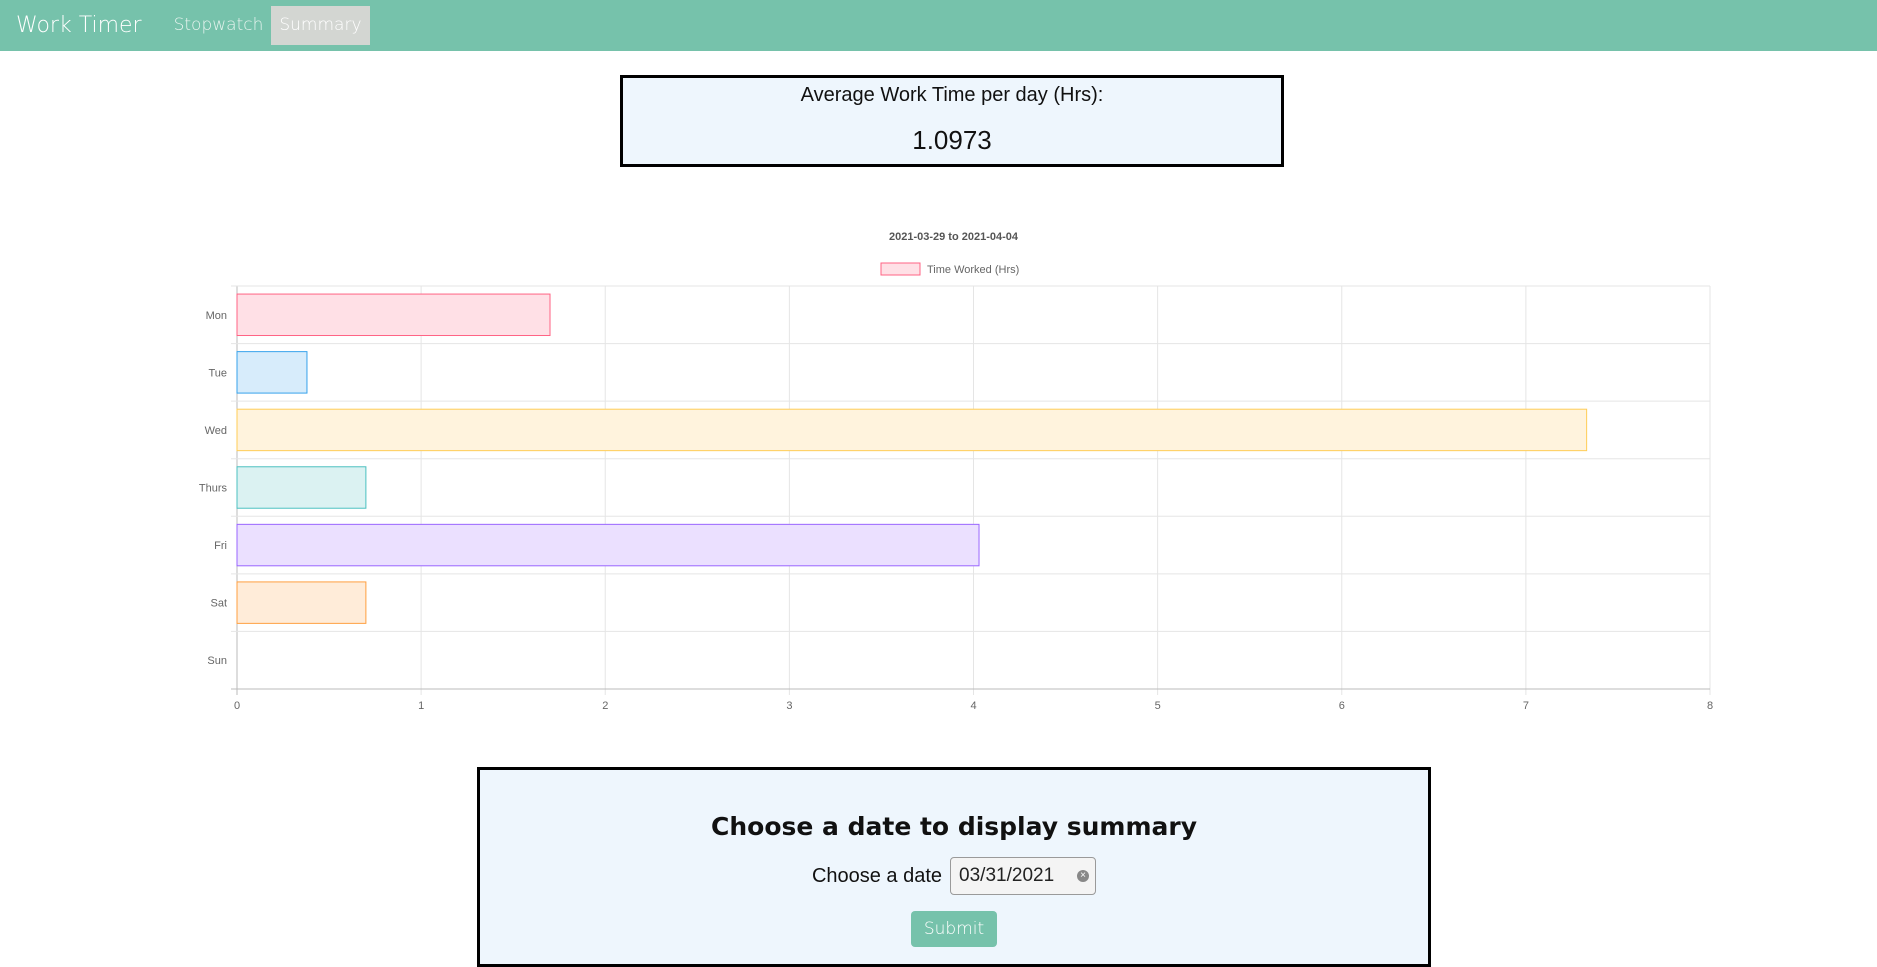 The height and width of the screenshot is (967, 1877). Describe the element at coordinates (952, 95) in the screenshot. I see `average-label: Average Work Time per day (Hrs):` at that location.